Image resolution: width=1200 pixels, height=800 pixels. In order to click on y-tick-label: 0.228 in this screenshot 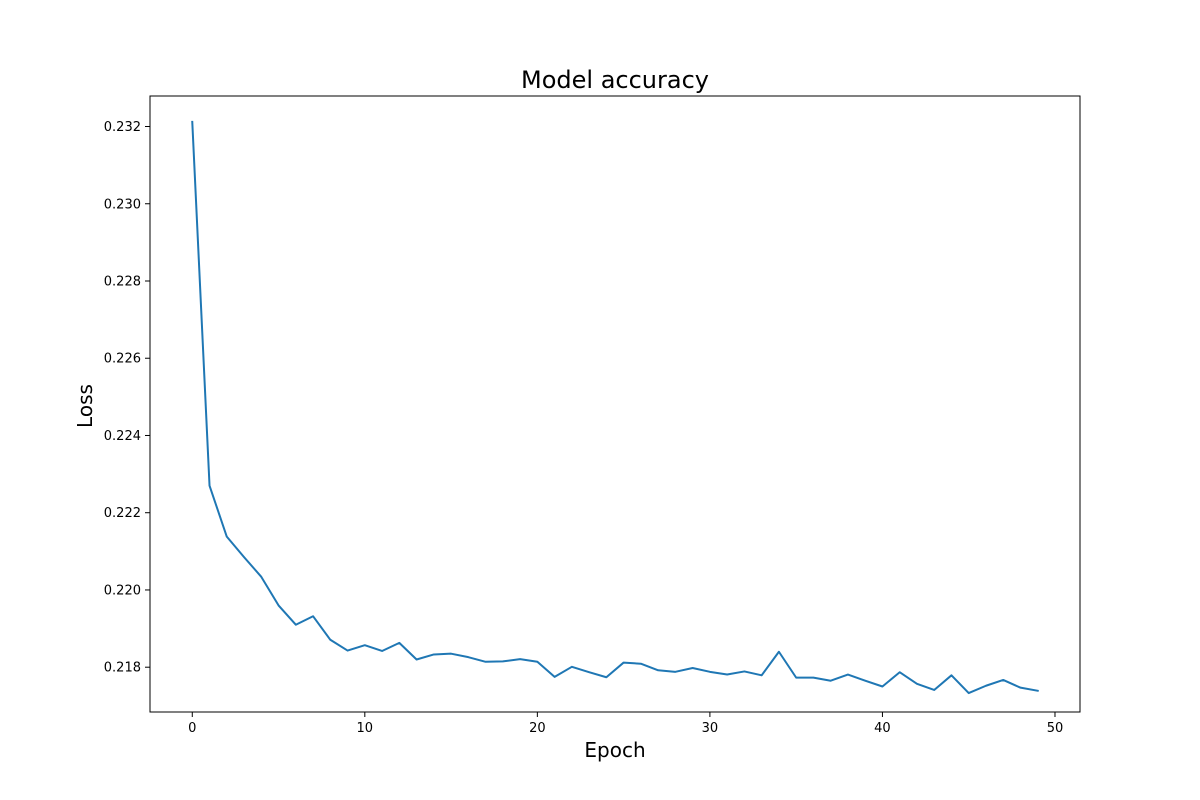, I will do `click(122, 281)`.